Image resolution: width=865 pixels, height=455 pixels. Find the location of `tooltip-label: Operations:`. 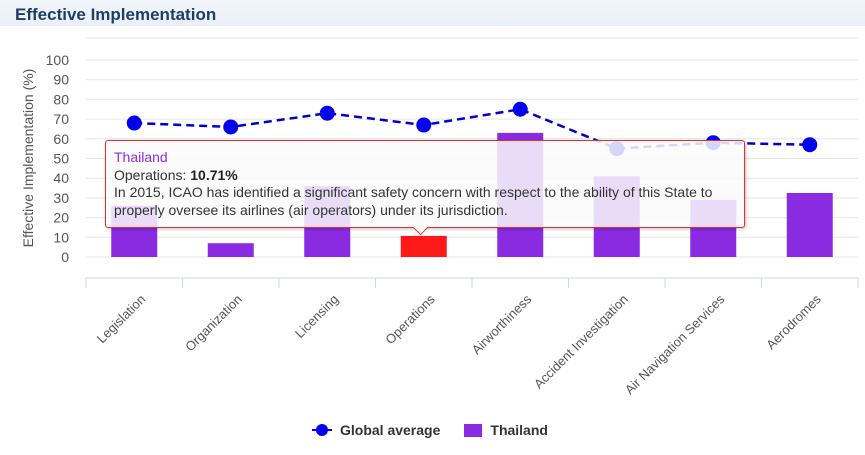

tooltip-label: Operations: is located at coordinates (152, 174).